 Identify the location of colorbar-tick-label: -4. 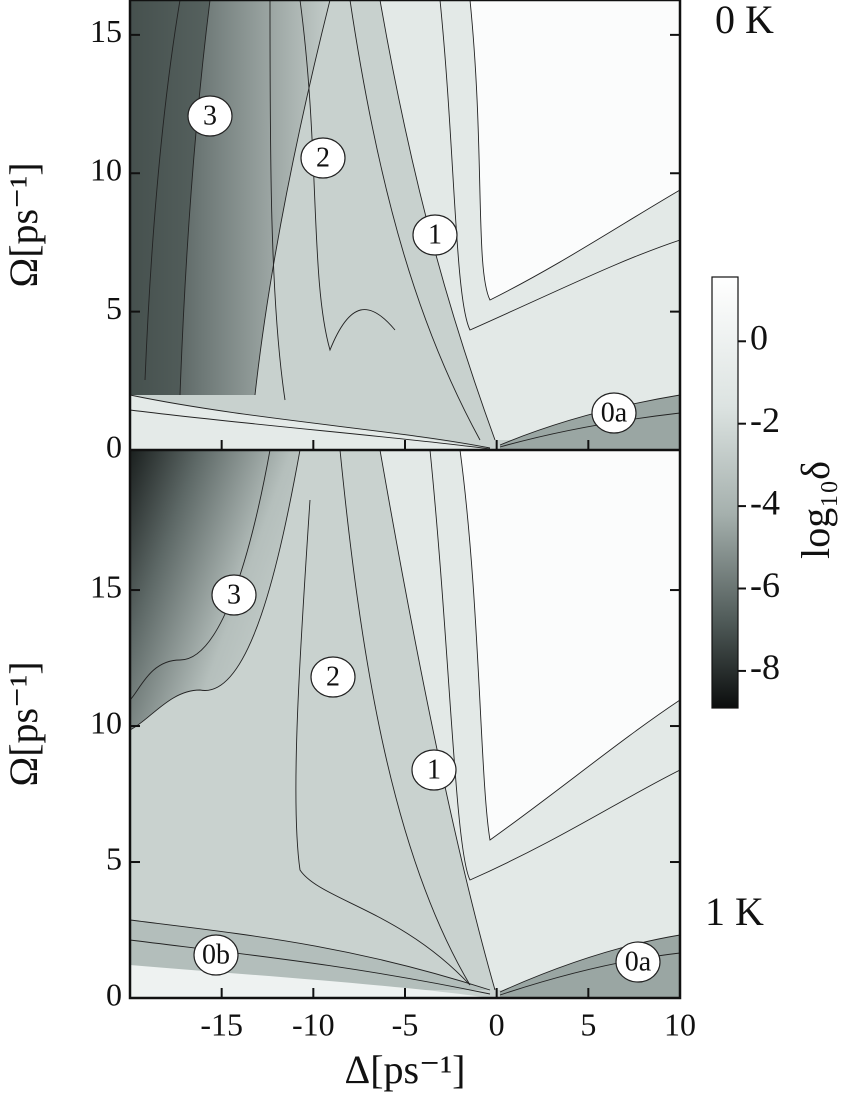
(765, 502).